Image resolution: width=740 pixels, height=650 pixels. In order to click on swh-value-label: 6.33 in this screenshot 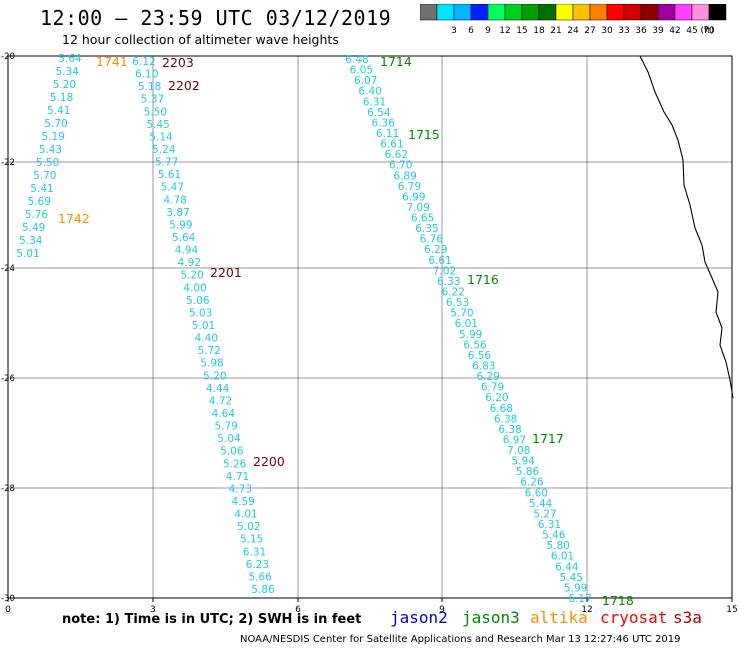, I will do `click(448, 282)`.